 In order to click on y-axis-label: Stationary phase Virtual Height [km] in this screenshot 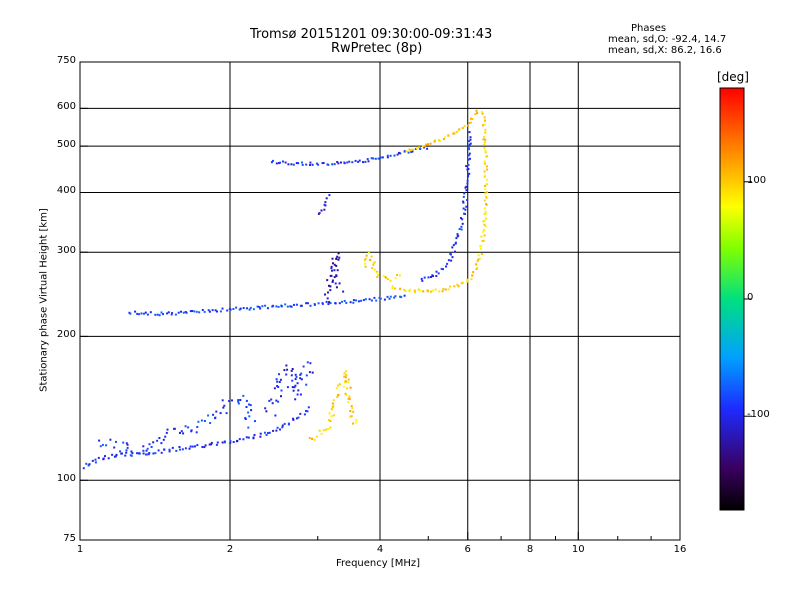, I will do `click(44, 300)`.